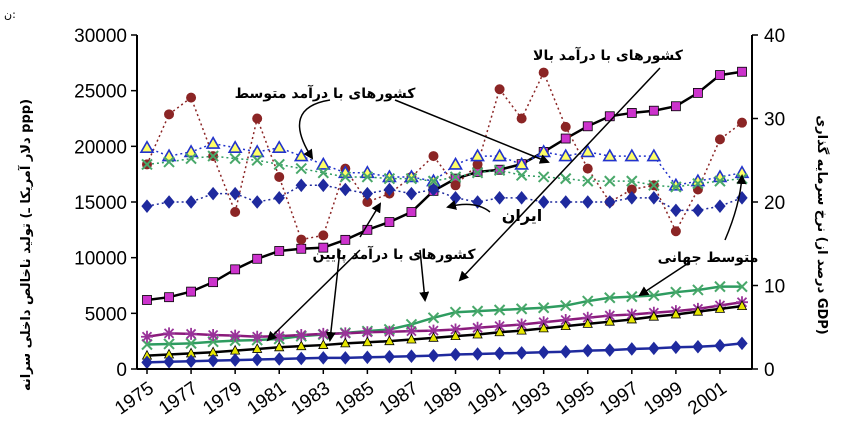  What do you see at coordinates (608, 55) in the screenshot?
I see `annotation-high-income-label: کشورهای با درآمد بالا` at bounding box center [608, 55].